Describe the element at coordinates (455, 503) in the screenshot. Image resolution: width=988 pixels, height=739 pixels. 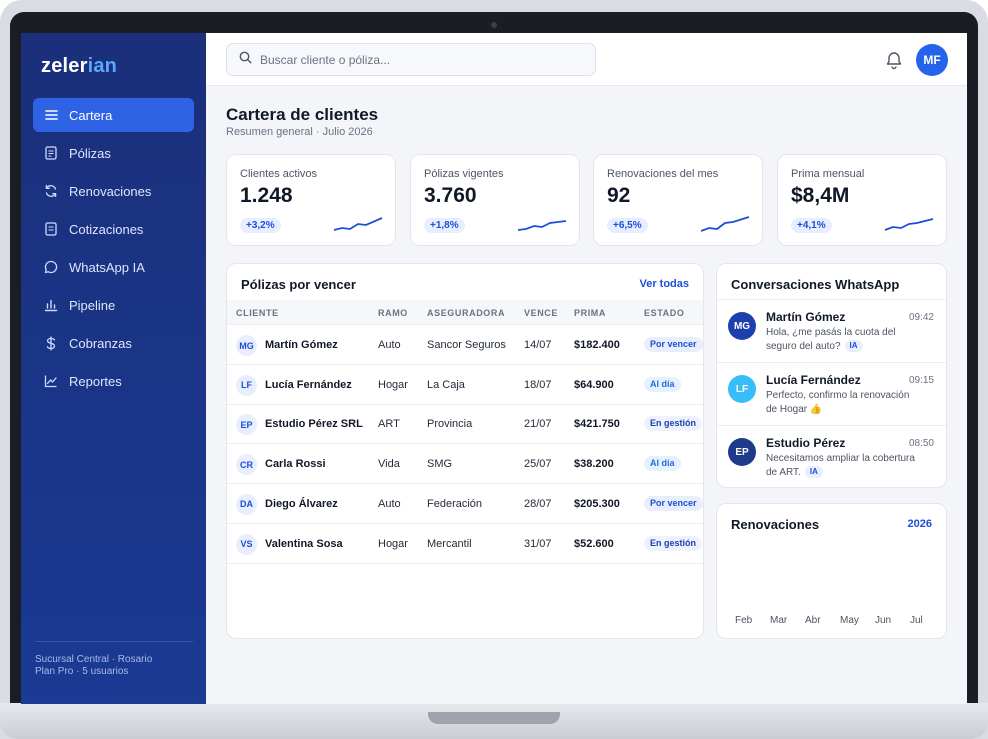
I see `insurer-cell: Federación` at that location.